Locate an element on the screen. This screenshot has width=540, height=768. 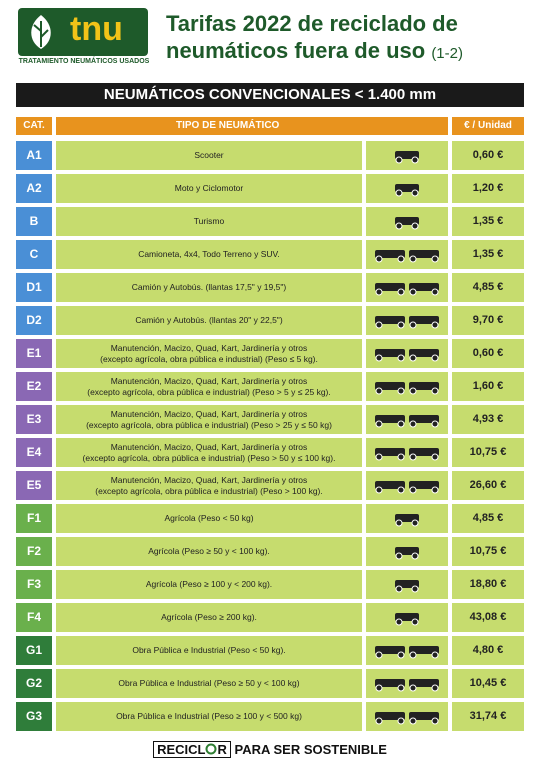
description-cell: Moto y Ciclomotor is located at coordinates (209, 188).